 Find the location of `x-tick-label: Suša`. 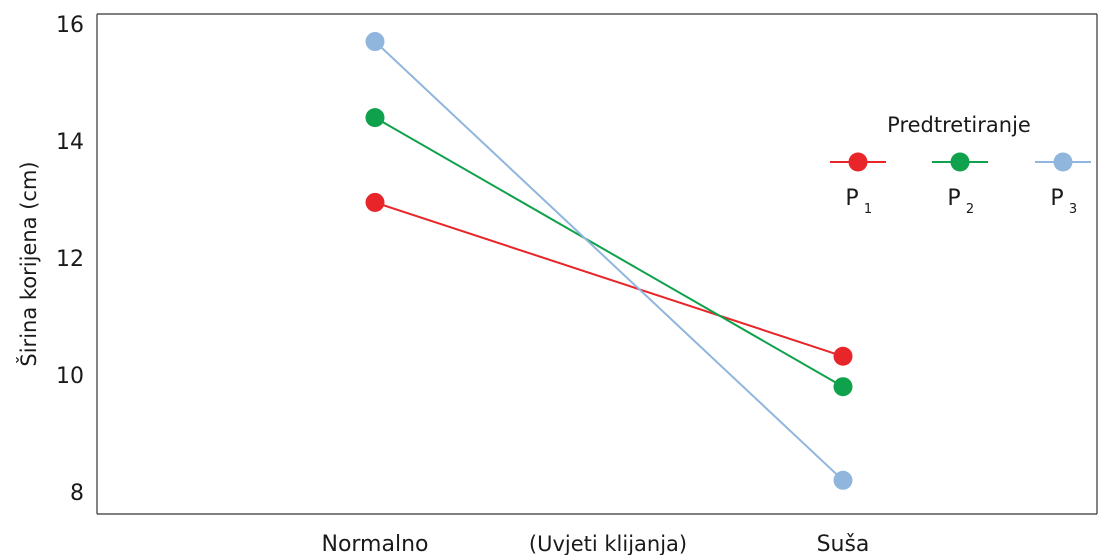

x-tick-label: Suša is located at coordinates (843, 543).